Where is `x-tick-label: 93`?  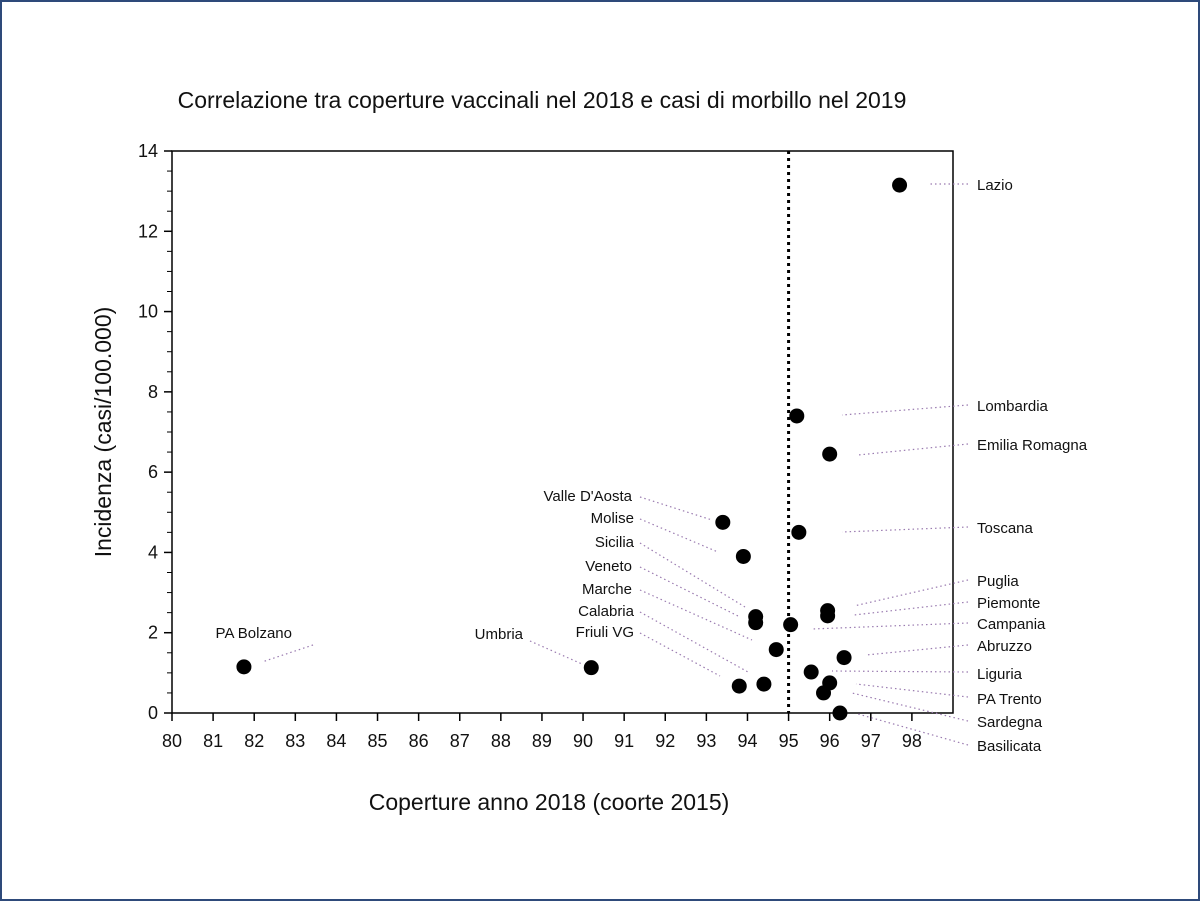
x-tick-label: 93 is located at coordinates (706, 741).